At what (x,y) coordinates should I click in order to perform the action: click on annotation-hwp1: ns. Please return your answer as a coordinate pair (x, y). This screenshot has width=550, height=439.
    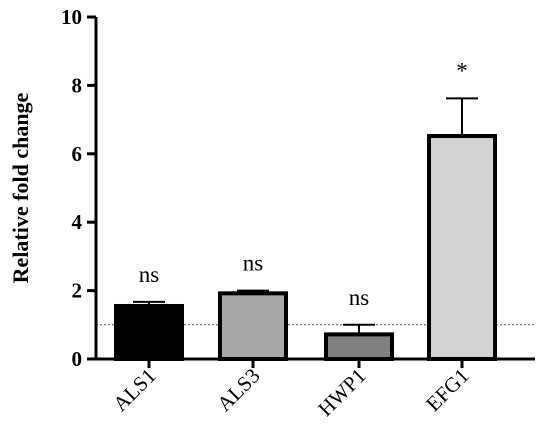
    Looking at the image, I should click on (359, 297).